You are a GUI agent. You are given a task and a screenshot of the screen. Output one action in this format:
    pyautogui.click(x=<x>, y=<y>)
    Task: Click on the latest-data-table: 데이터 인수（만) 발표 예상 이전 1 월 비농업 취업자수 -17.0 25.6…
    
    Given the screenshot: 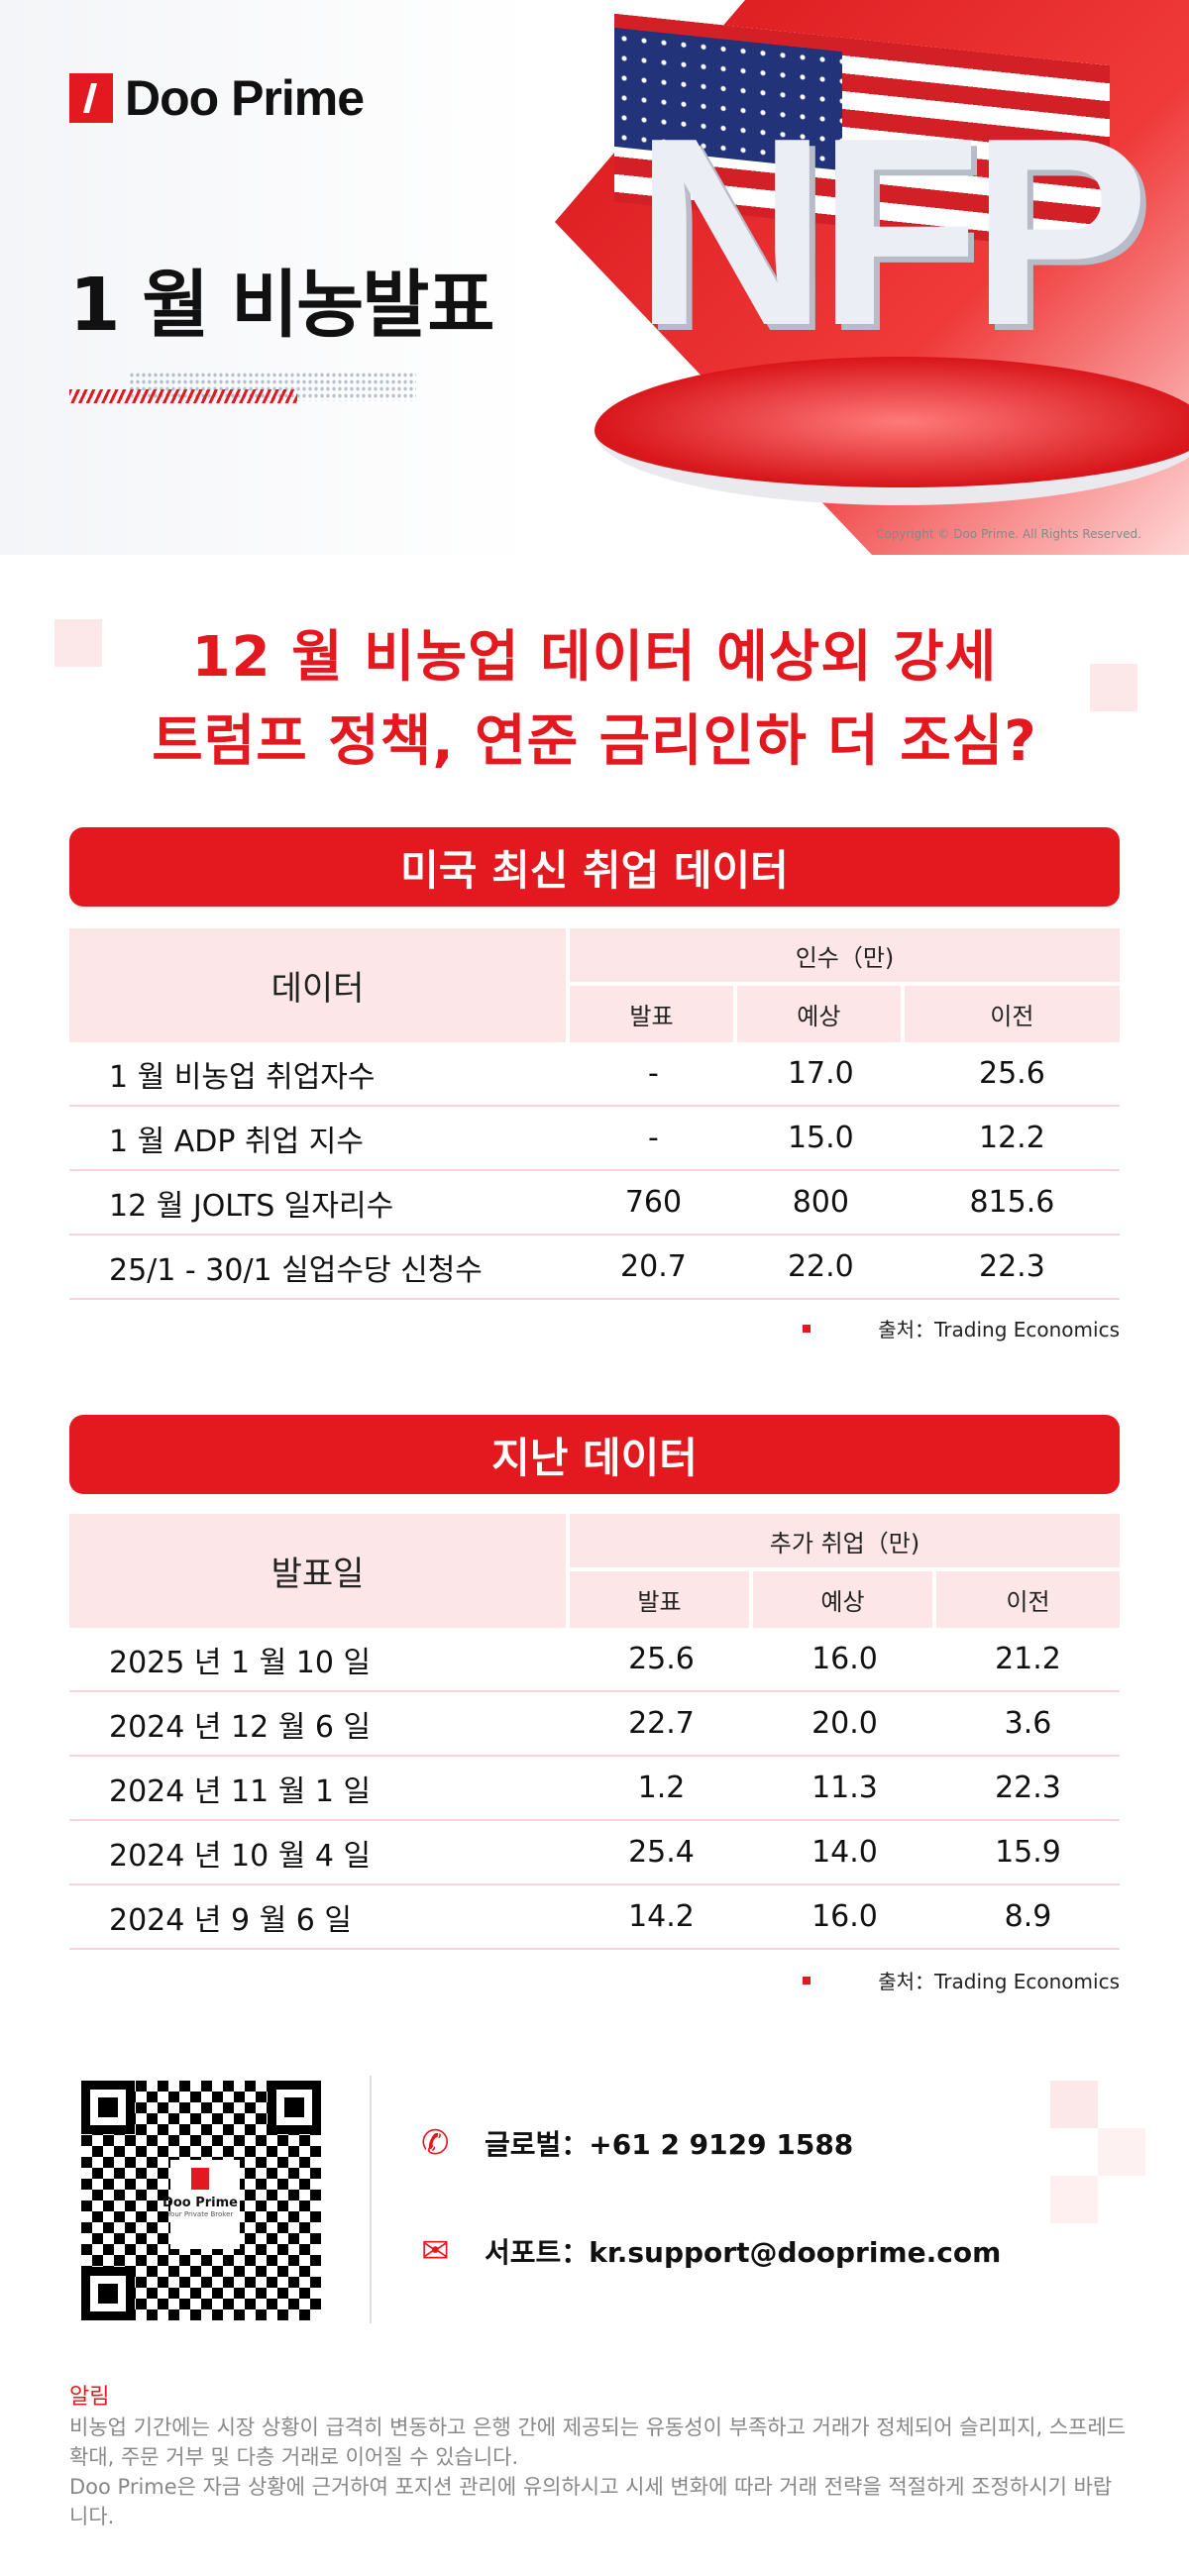 What is the action you would take?
    pyautogui.click(x=594, y=1114)
    